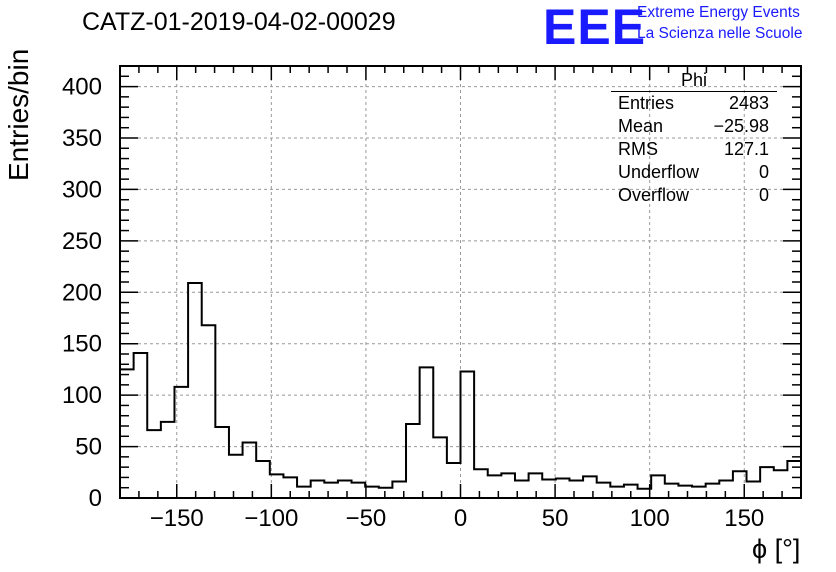 The height and width of the screenshot is (572, 836). I want to click on stats-key: Entries, so click(646, 103).